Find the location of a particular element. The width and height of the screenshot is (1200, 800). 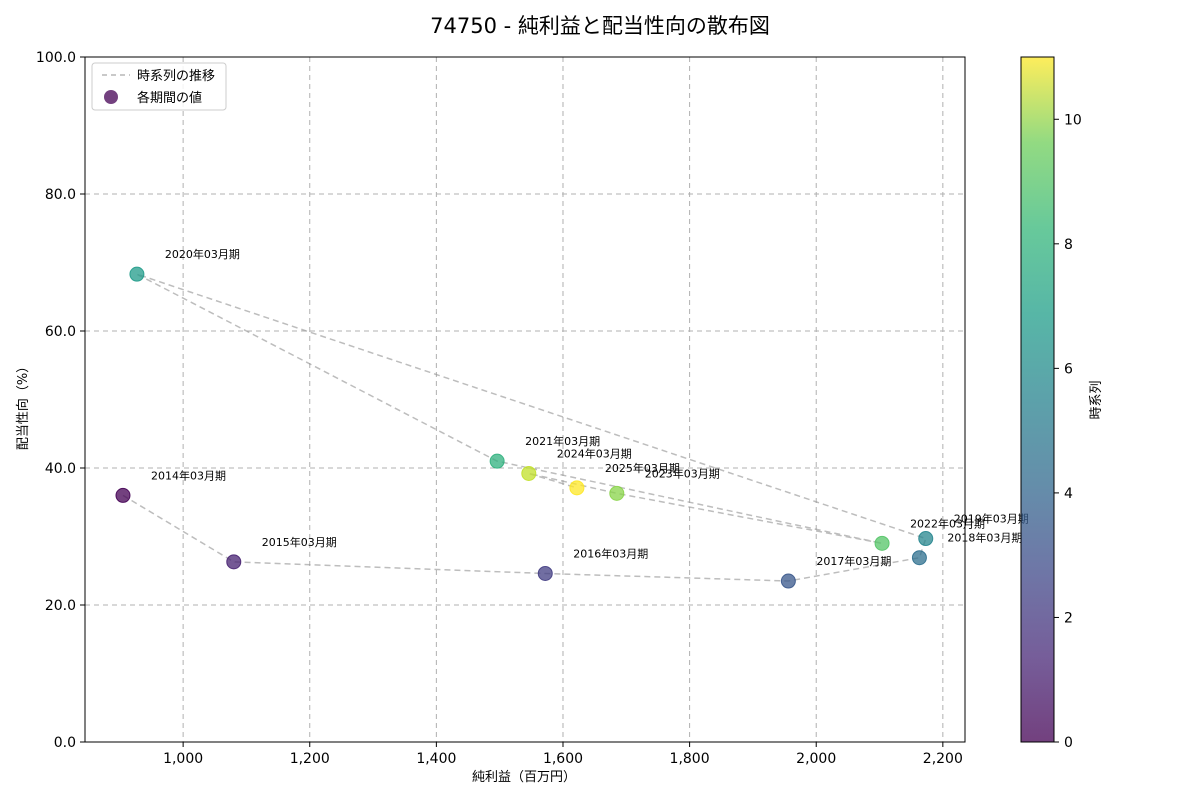

y-tick-label: 100.0 is located at coordinates (56, 58).